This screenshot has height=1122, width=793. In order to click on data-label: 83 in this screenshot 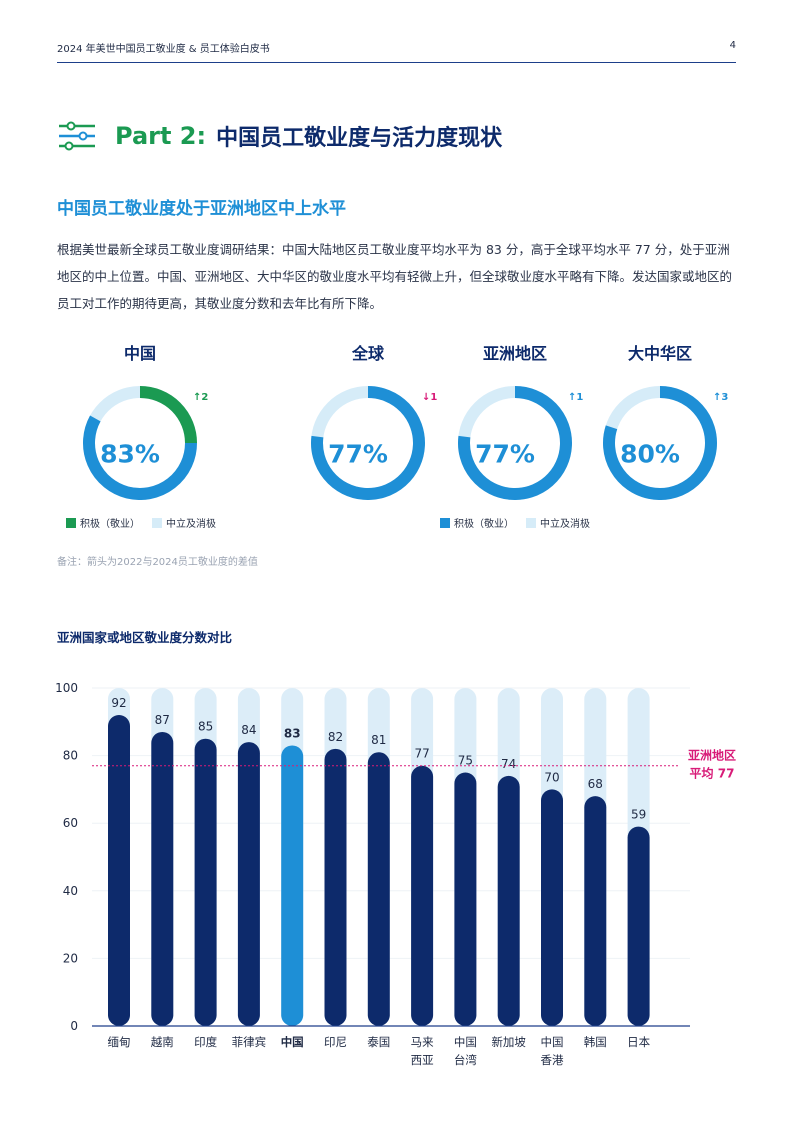, I will do `click(292, 733)`.